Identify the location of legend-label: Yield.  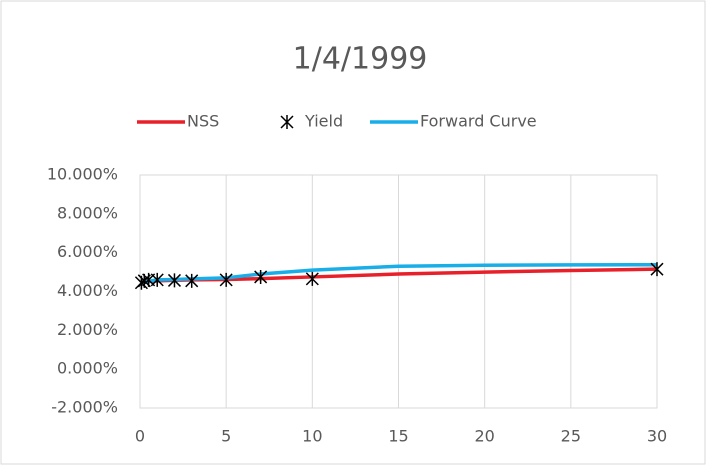
(323, 121).